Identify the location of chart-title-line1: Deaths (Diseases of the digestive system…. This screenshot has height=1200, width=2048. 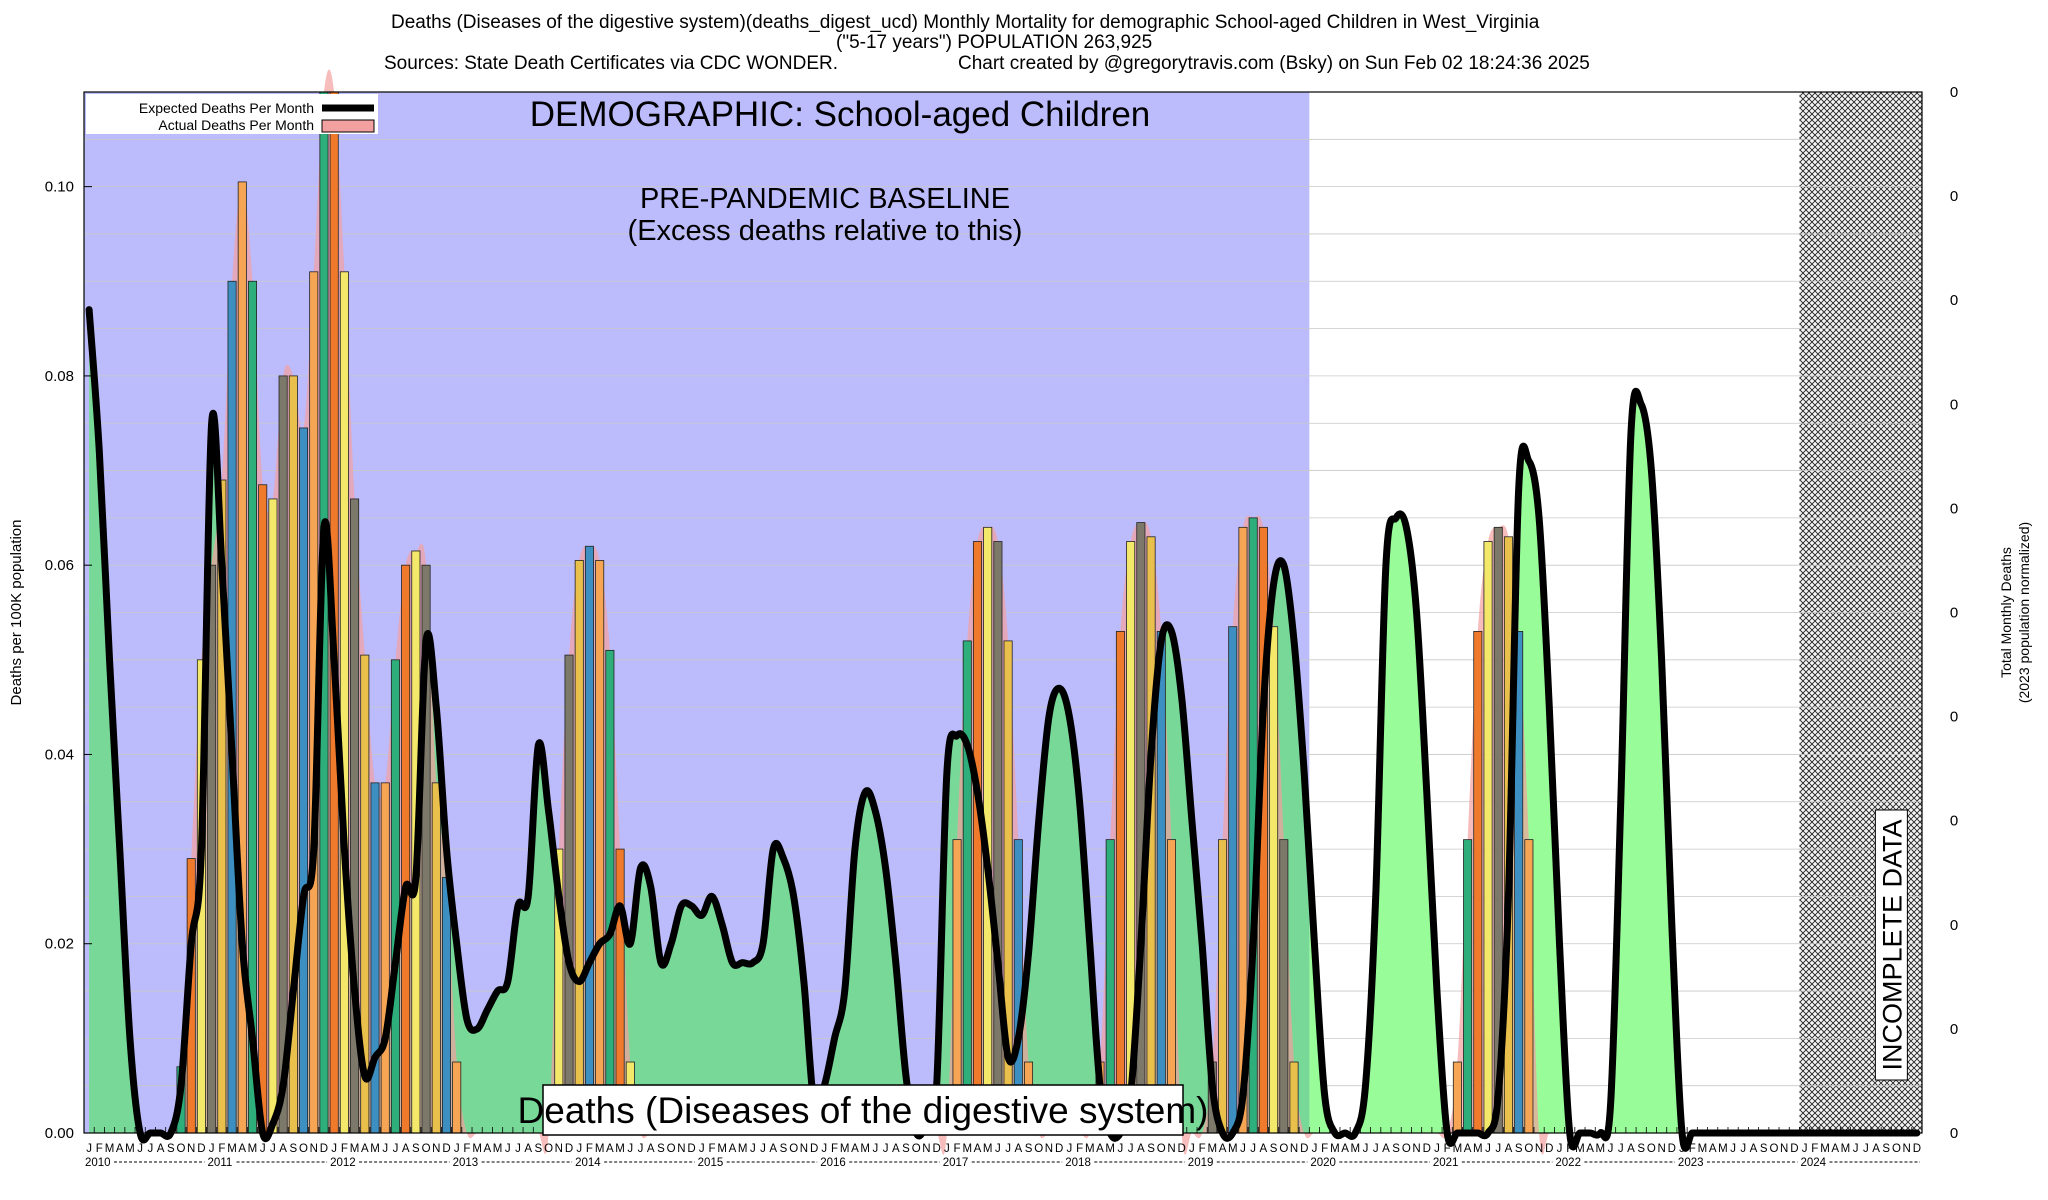
(965, 22).